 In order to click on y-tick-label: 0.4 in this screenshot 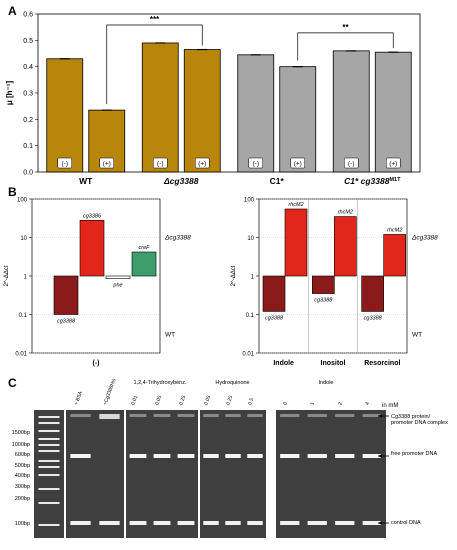, I will do `click(28, 67)`.